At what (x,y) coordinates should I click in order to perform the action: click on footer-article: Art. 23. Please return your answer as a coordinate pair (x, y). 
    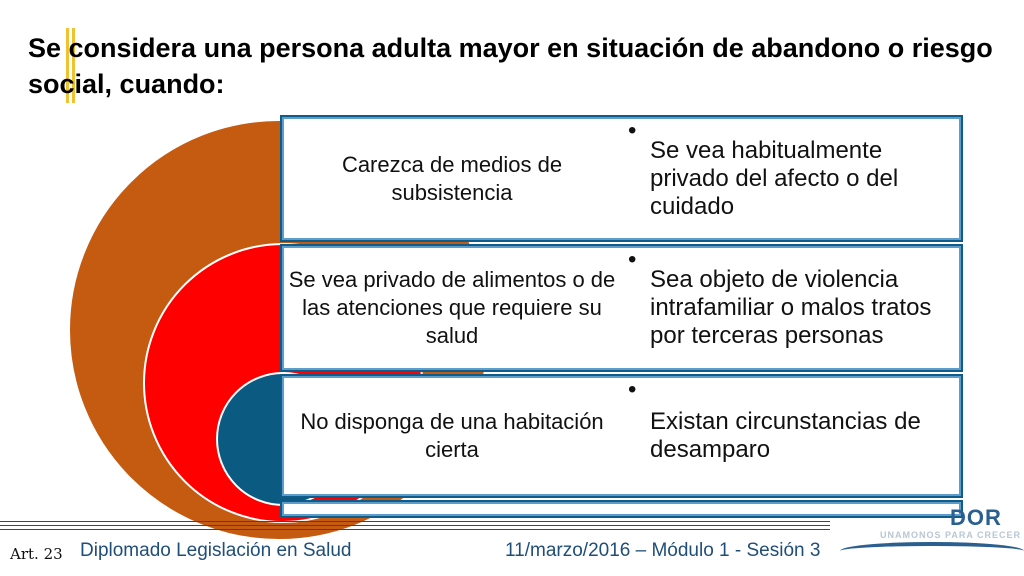
    Looking at the image, I should click on (36, 554).